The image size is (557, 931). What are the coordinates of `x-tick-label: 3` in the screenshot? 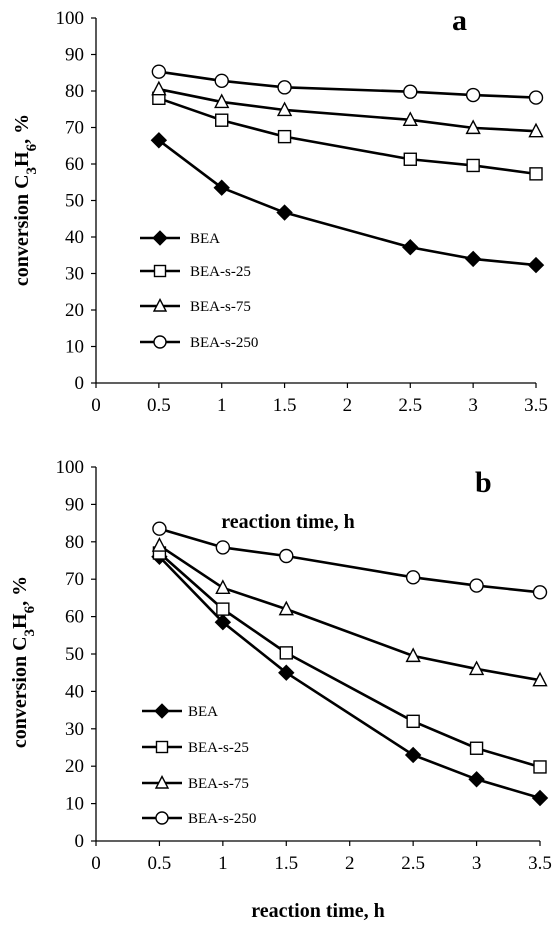 It's located at (477, 863).